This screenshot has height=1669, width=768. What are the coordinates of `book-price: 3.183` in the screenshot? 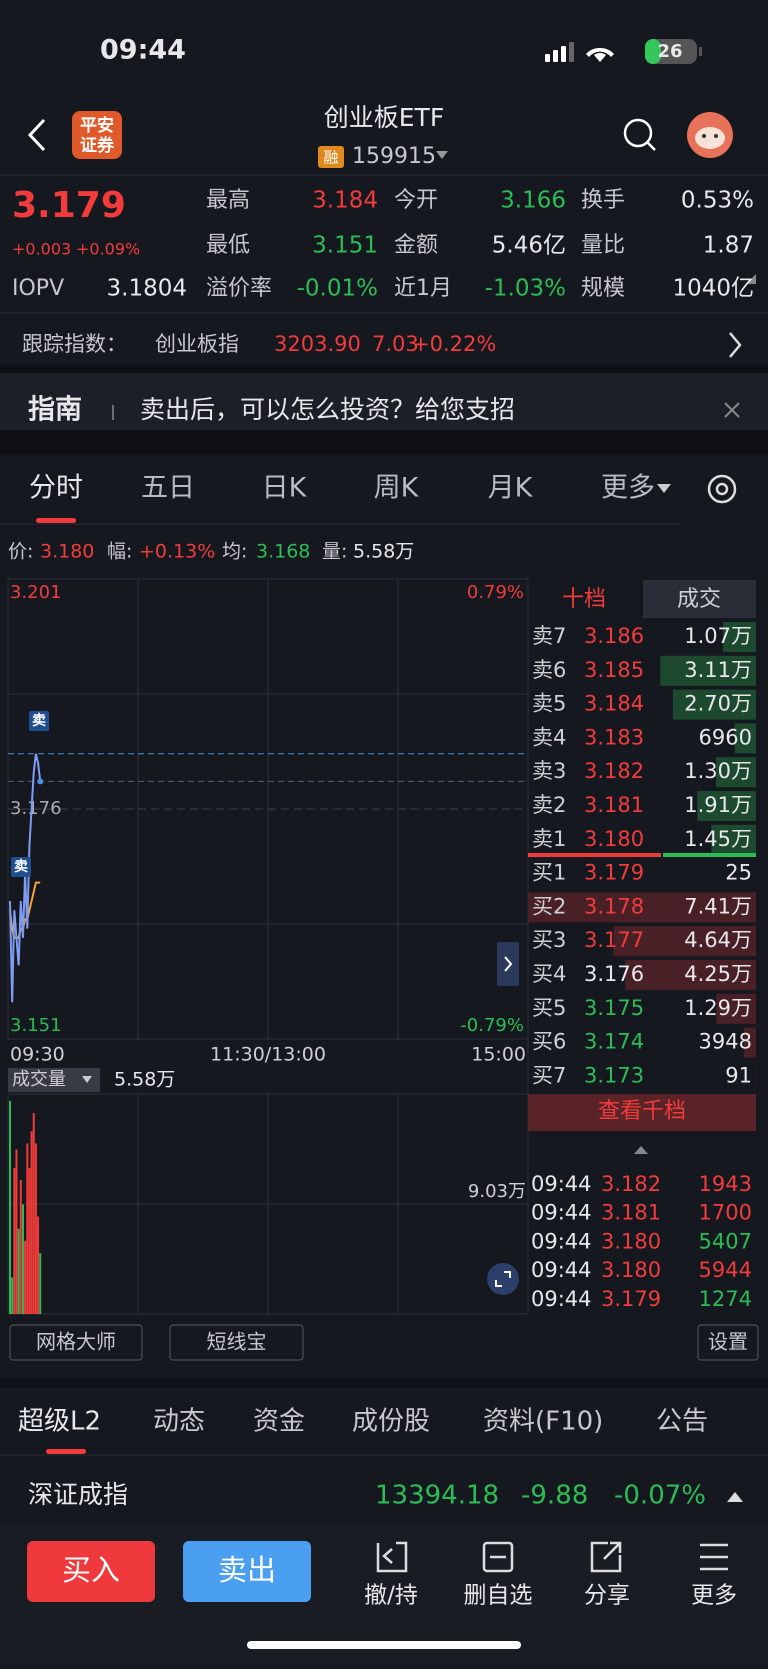 It's located at (614, 737).